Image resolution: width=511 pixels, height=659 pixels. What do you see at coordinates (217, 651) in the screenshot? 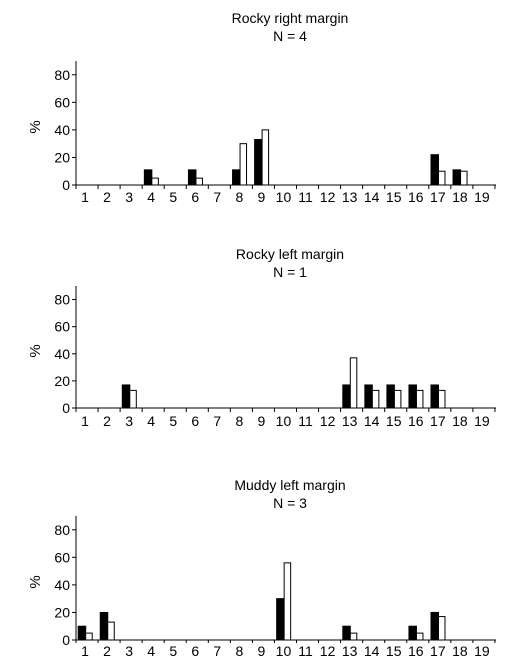
I see `x-tick-label: 7` at bounding box center [217, 651].